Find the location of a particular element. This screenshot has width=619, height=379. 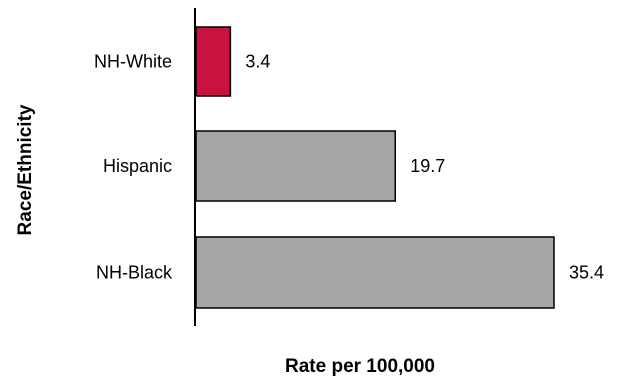

category-label-hispanic: Hispanic is located at coordinates (137, 166).